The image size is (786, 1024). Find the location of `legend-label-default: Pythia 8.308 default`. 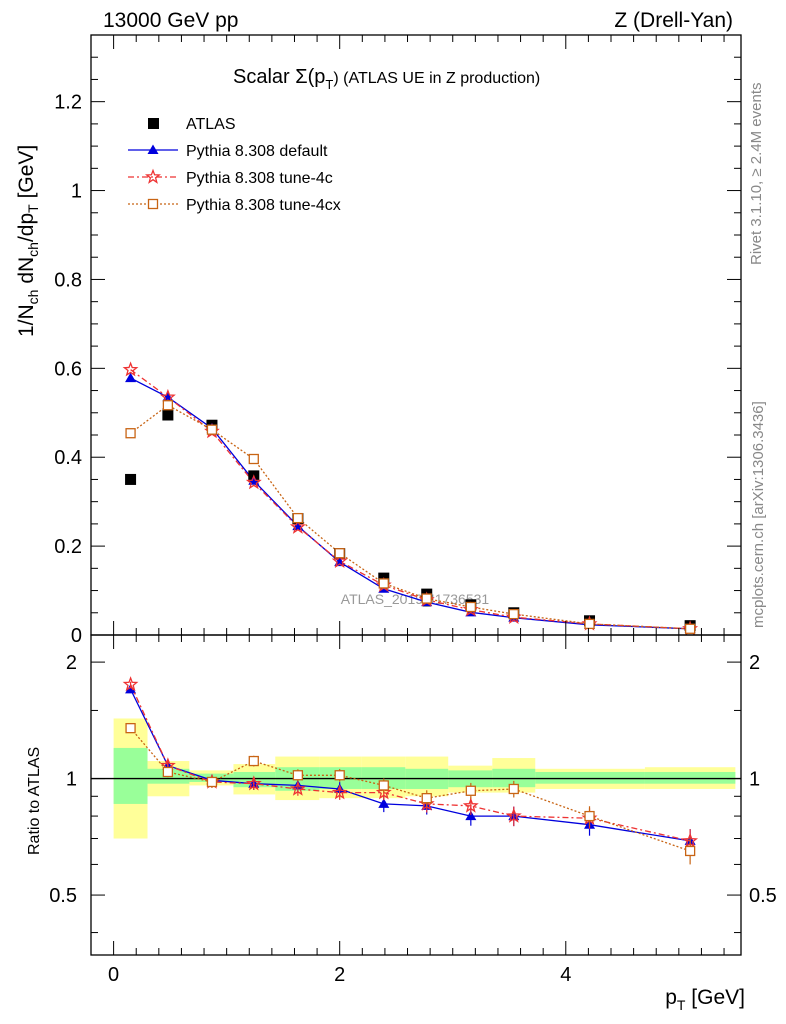

legend-label-default: Pythia 8.308 default is located at coordinates (257, 151).